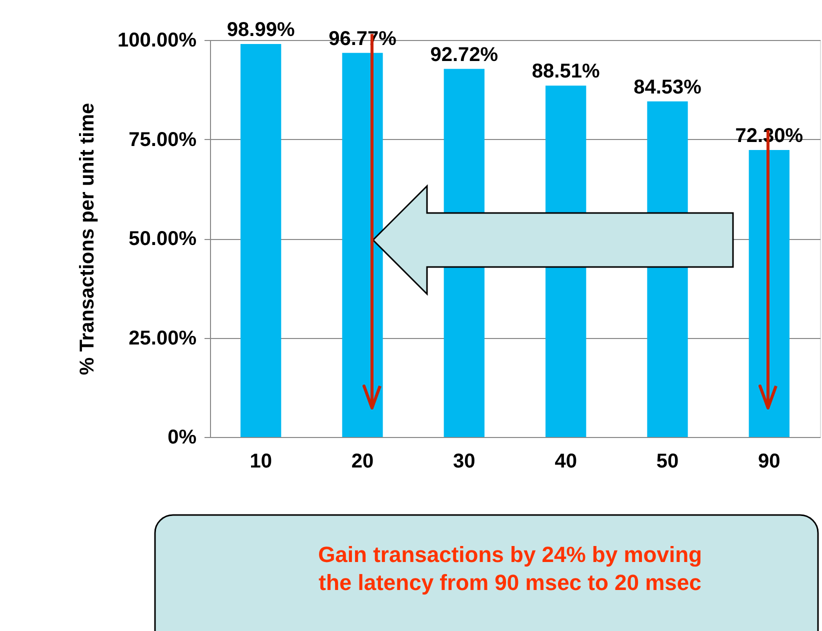  What do you see at coordinates (261, 461) in the screenshot?
I see `x-tick-label: 10` at bounding box center [261, 461].